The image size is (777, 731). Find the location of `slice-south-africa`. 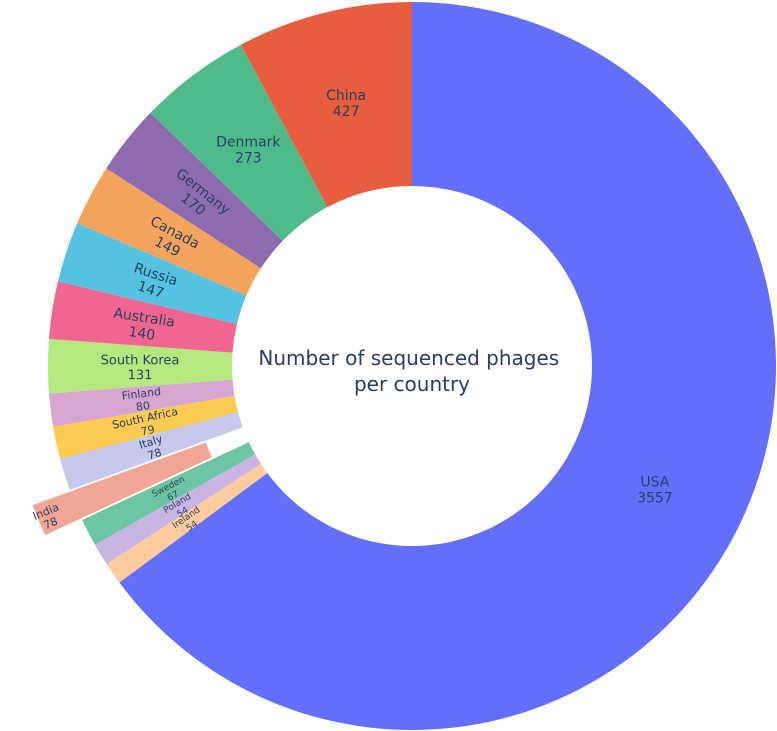

slice-south-africa is located at coordinates (145, 427).